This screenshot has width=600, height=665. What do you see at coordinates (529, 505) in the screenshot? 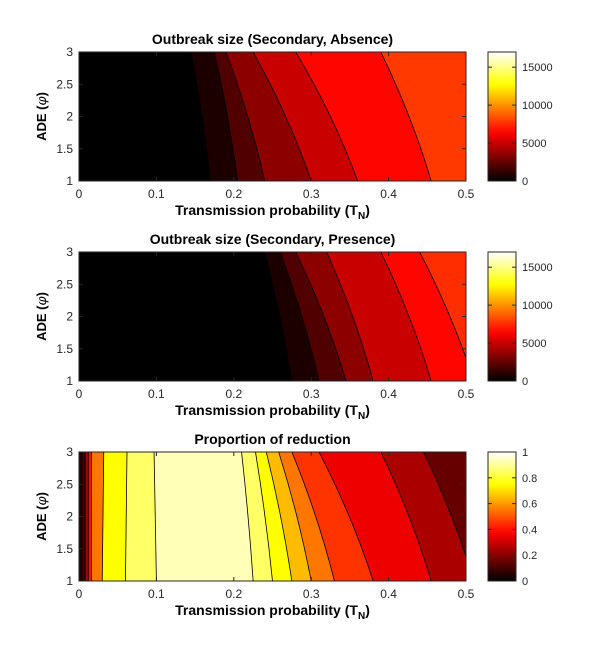
I see `colorbar-tick-label: 0.6` at bounding box center [529, 505].